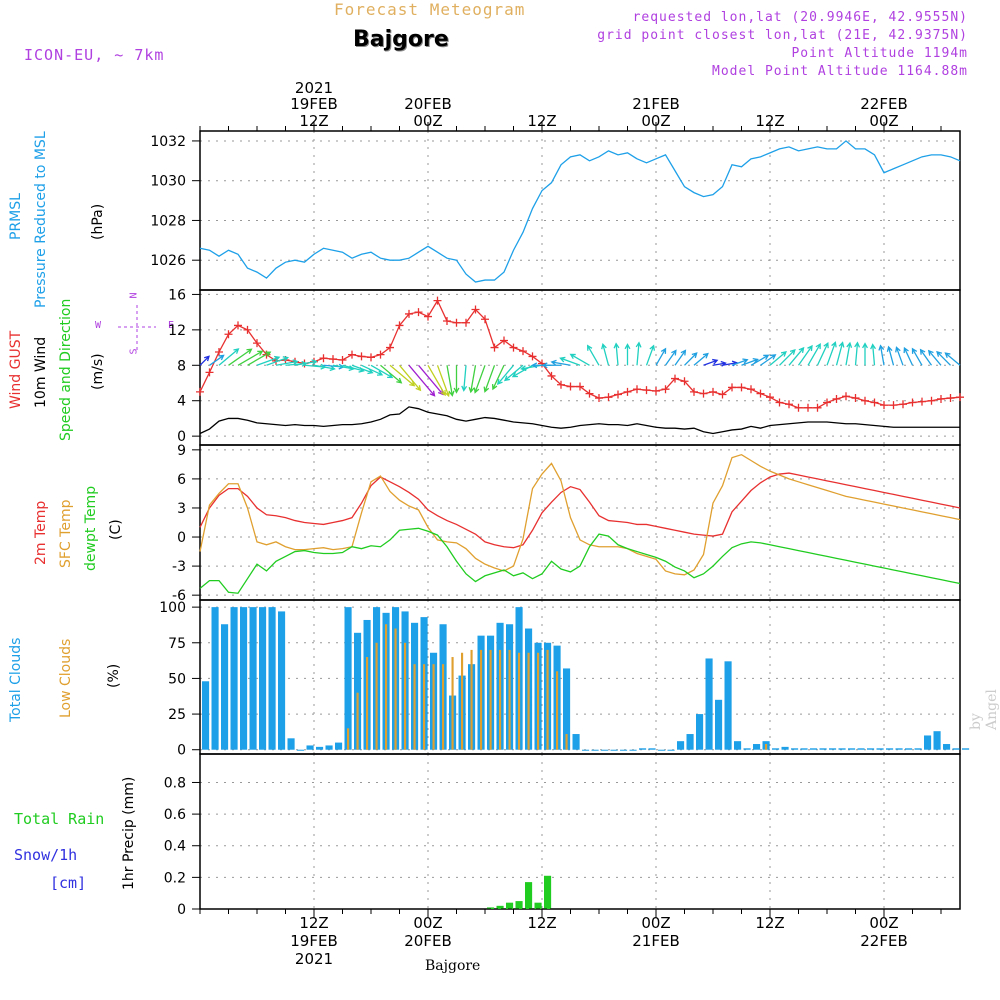  I want to click on y-tick-label: 0, so click(181, 751).